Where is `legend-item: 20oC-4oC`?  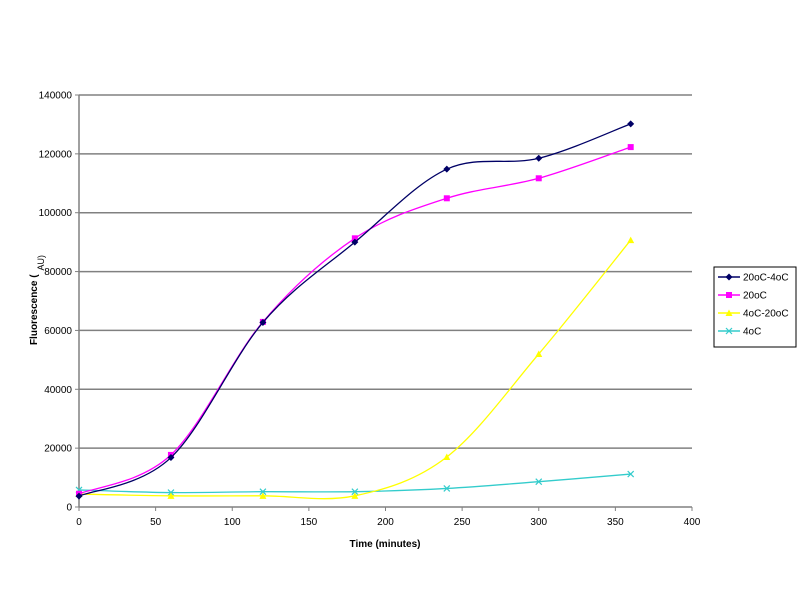
legend-item: 20oC-4oC is located at coordinates (753, 278).